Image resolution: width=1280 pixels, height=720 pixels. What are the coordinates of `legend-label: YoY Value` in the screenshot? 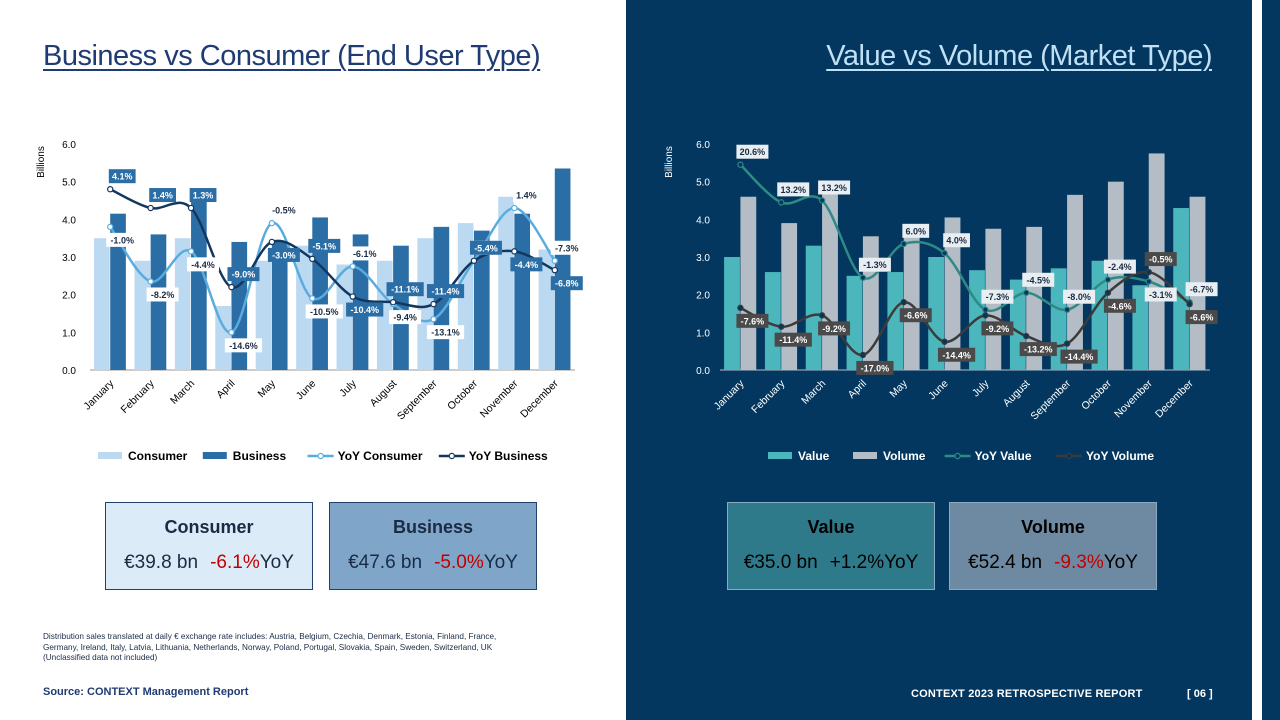 It's located at (1003, 456).